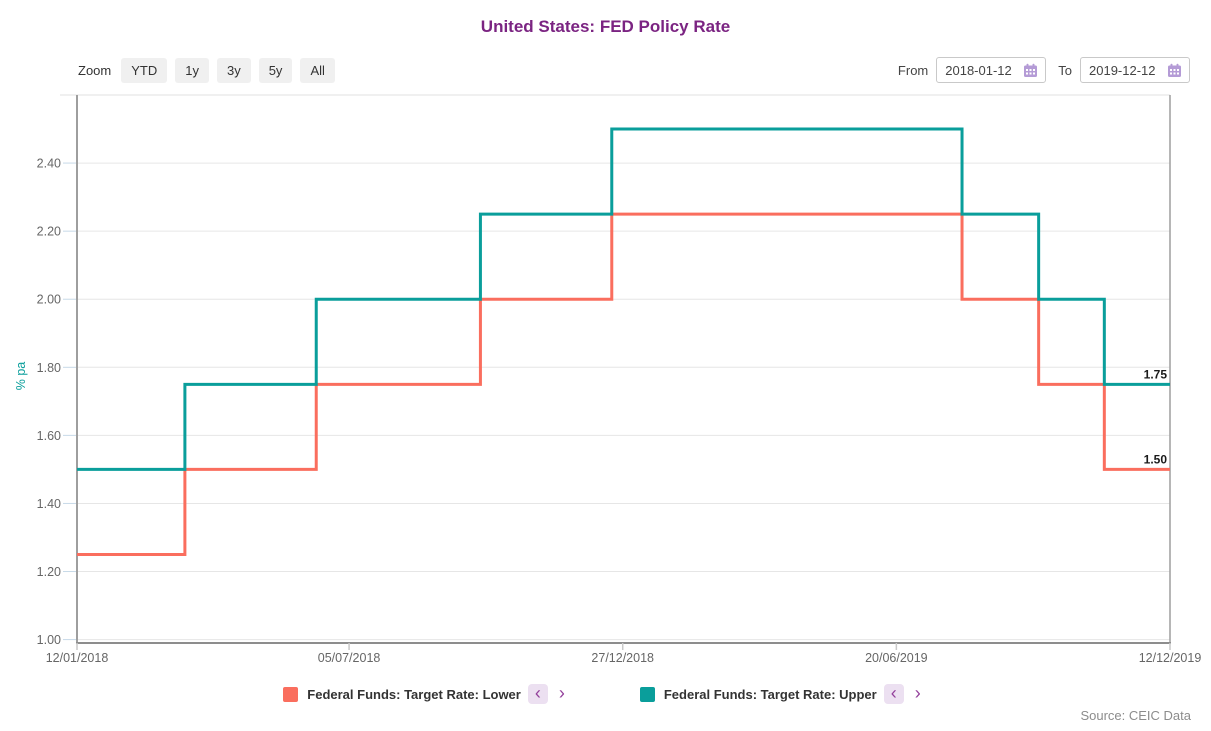  I want to click on zoom-button-ytd: YTD, so click(144, 70).